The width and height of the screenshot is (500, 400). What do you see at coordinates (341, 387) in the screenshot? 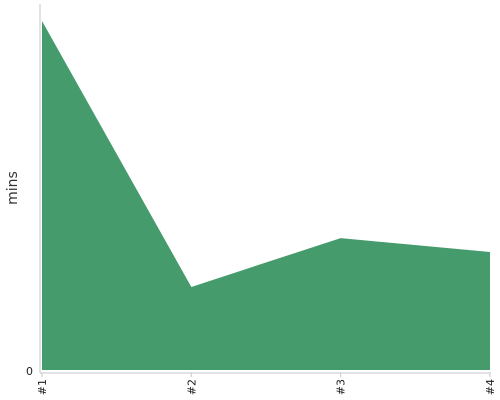
I see `x-tick-label: #3` at bounding box center [341, 387].